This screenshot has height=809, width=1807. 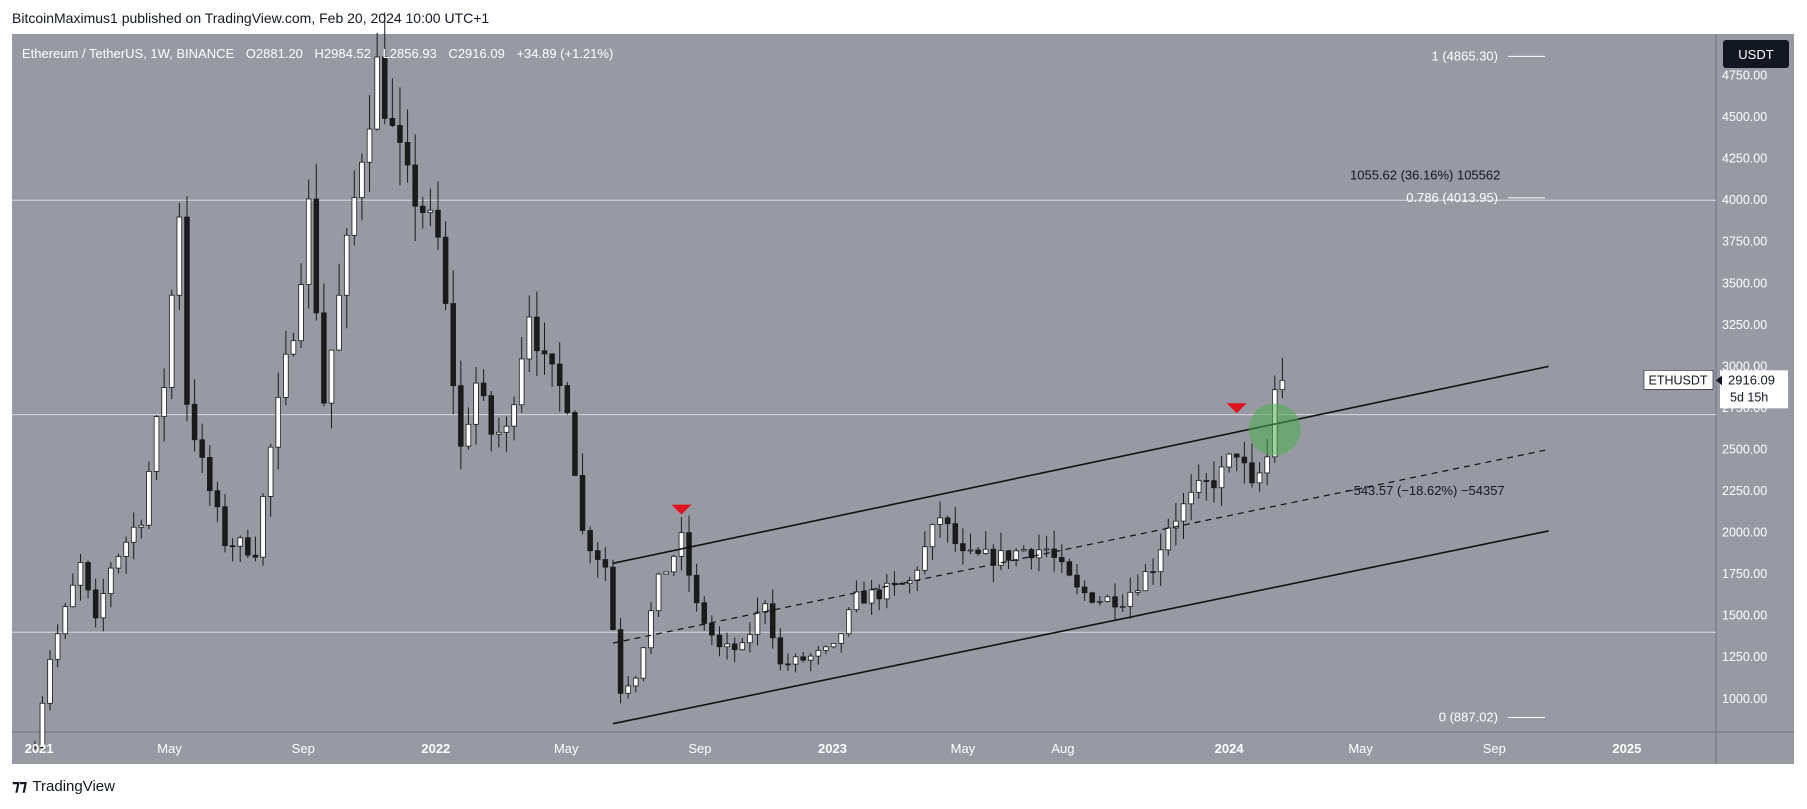 I want to click on channel-lower-line, so click(x=1080, y=627).